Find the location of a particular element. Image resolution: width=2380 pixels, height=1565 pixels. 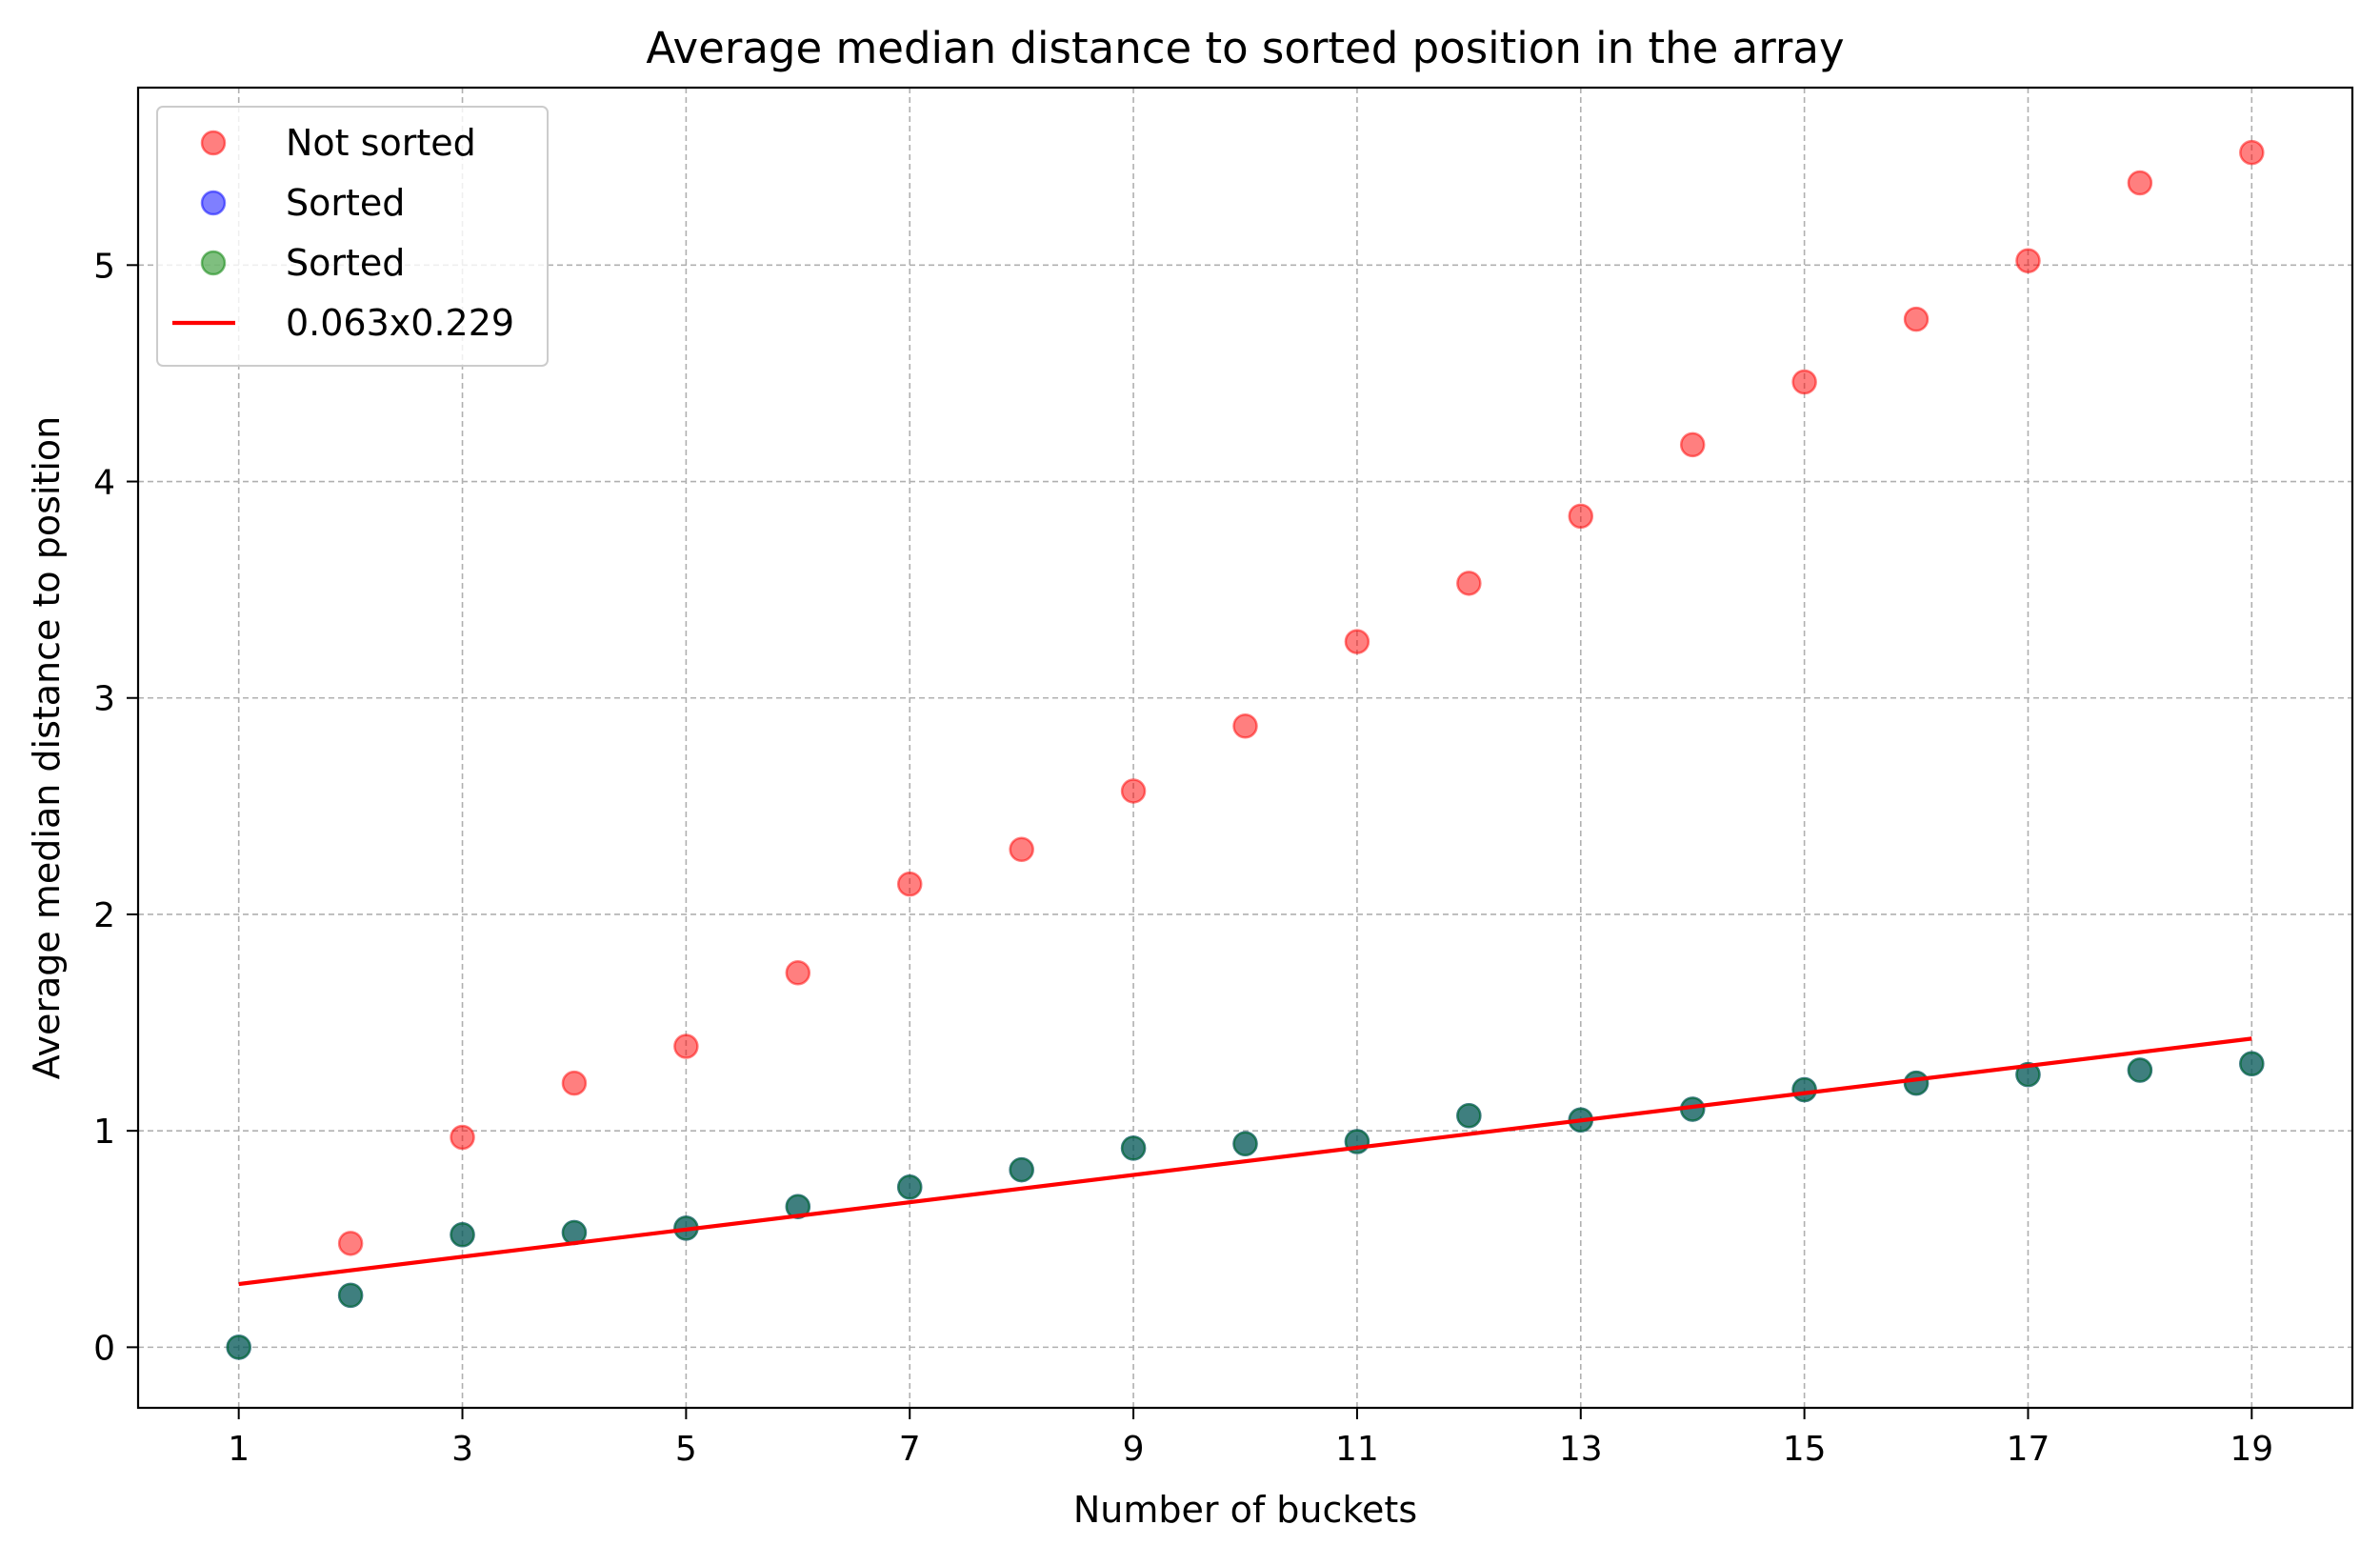

x-tick-label: 13 is located at coordinates (1581, 1449).